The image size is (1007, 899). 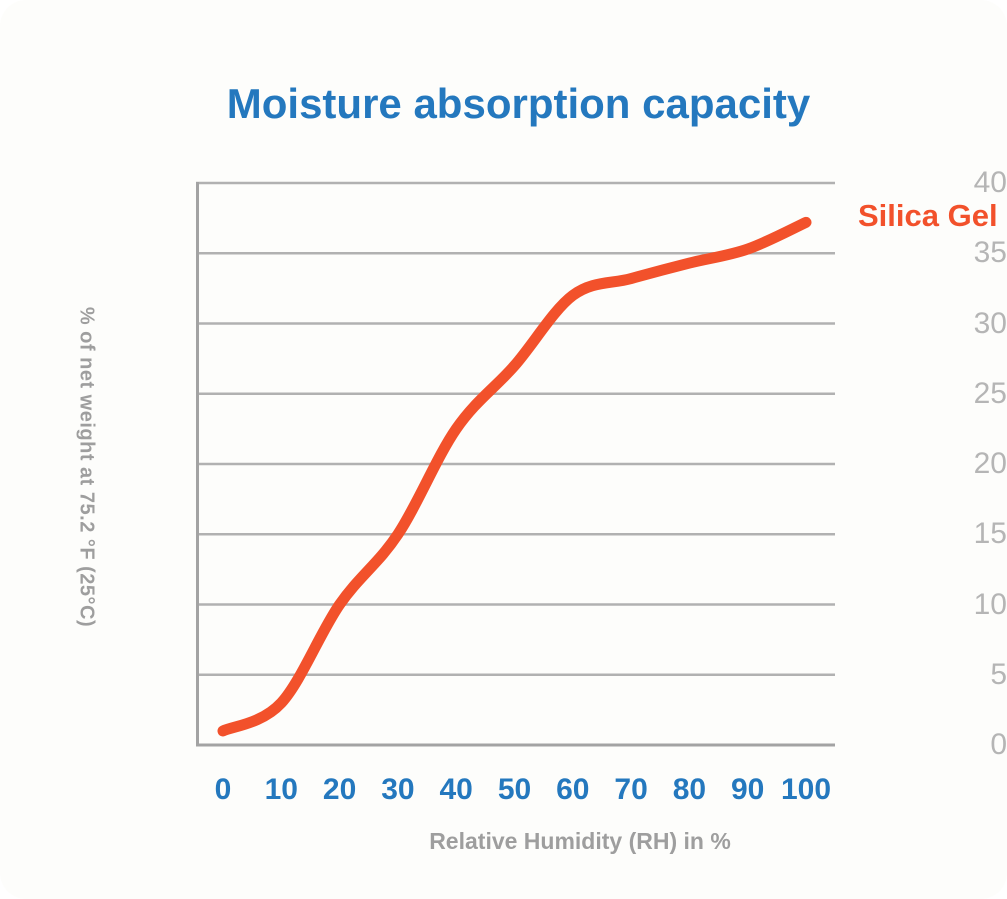 I want to click on y-tick-25: 25, so click(x=990, y=393).